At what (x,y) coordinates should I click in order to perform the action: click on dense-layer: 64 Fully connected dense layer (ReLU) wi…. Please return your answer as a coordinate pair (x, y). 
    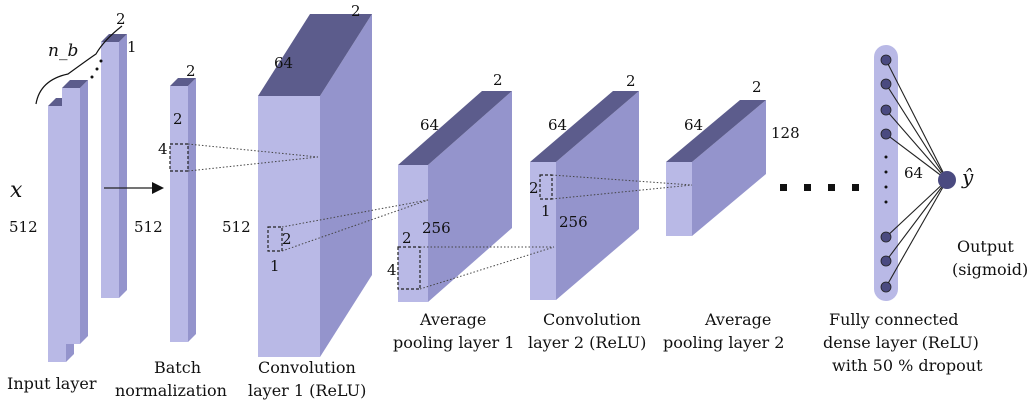
    Looking at the image, I should click on (903, 210).